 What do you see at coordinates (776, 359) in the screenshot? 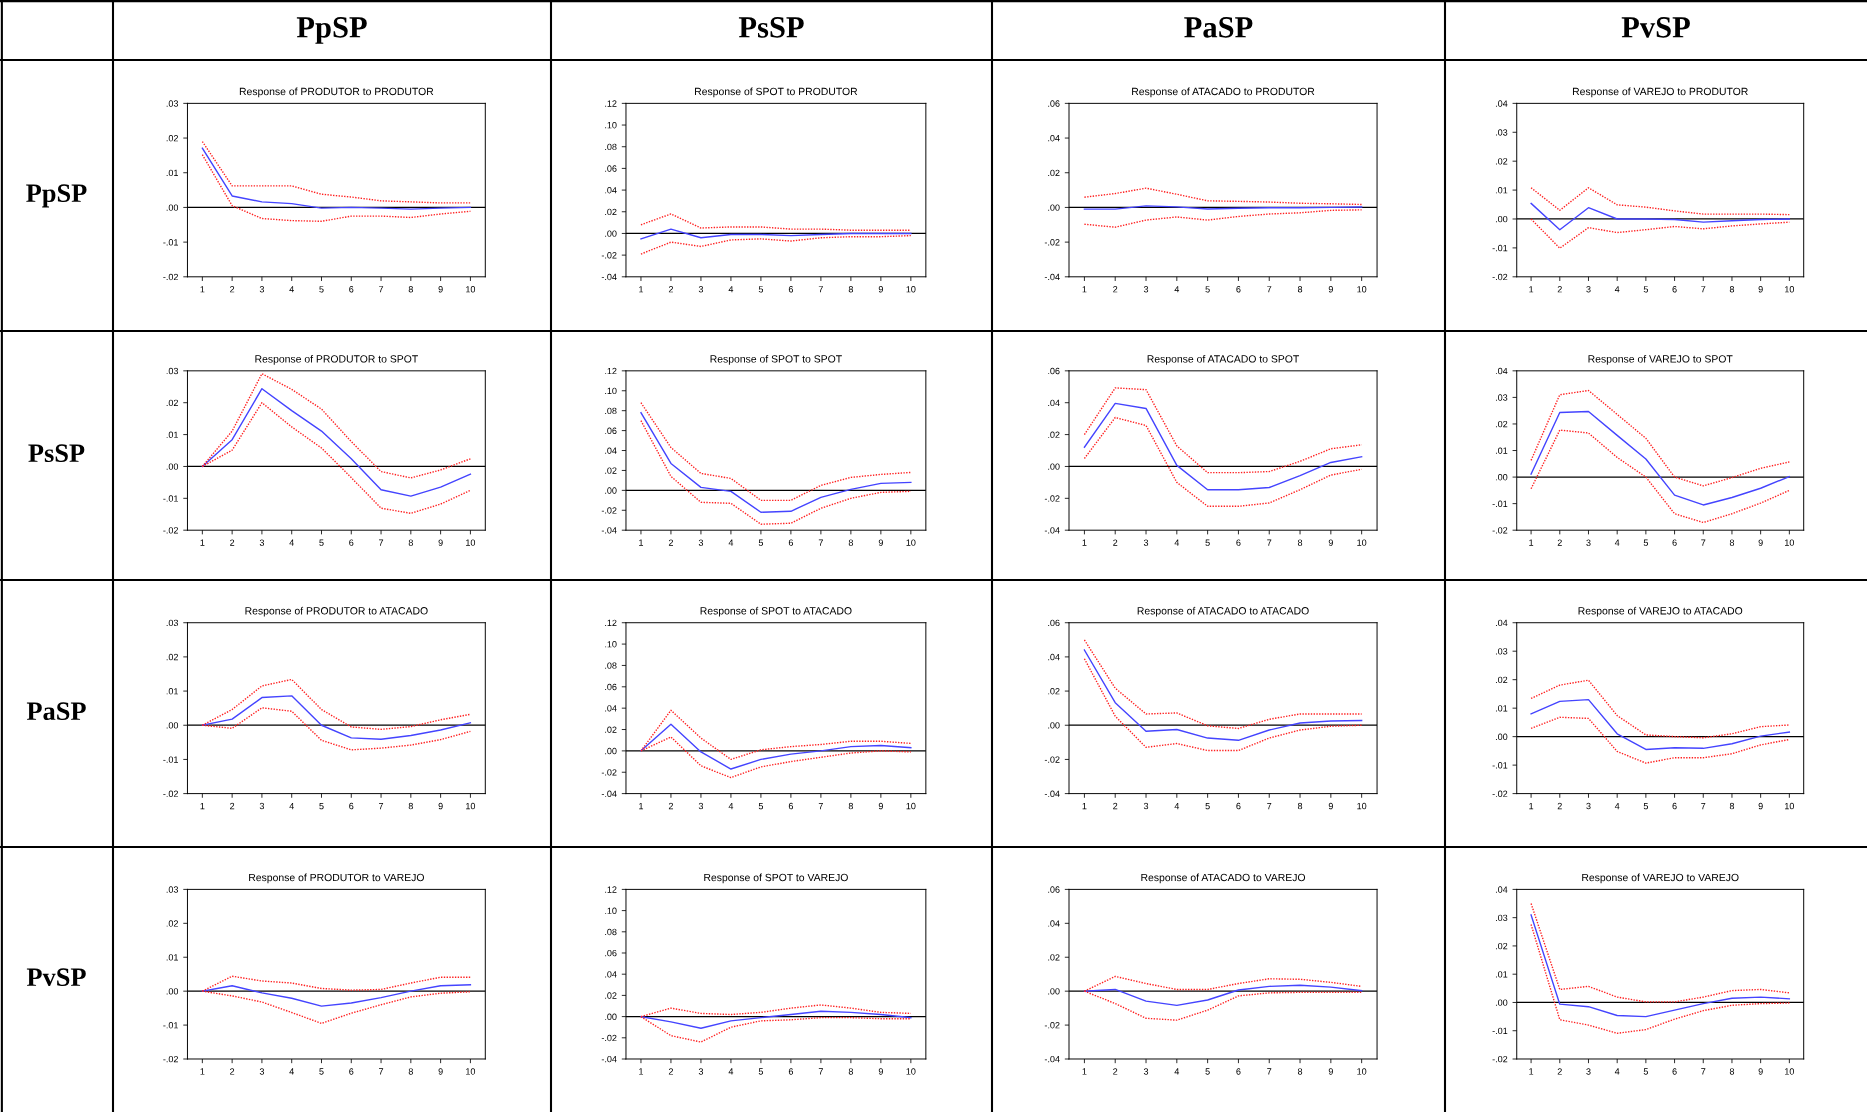
I see `chart-title: Response of SPOT to SPOT` at bounding box center [776, 359].